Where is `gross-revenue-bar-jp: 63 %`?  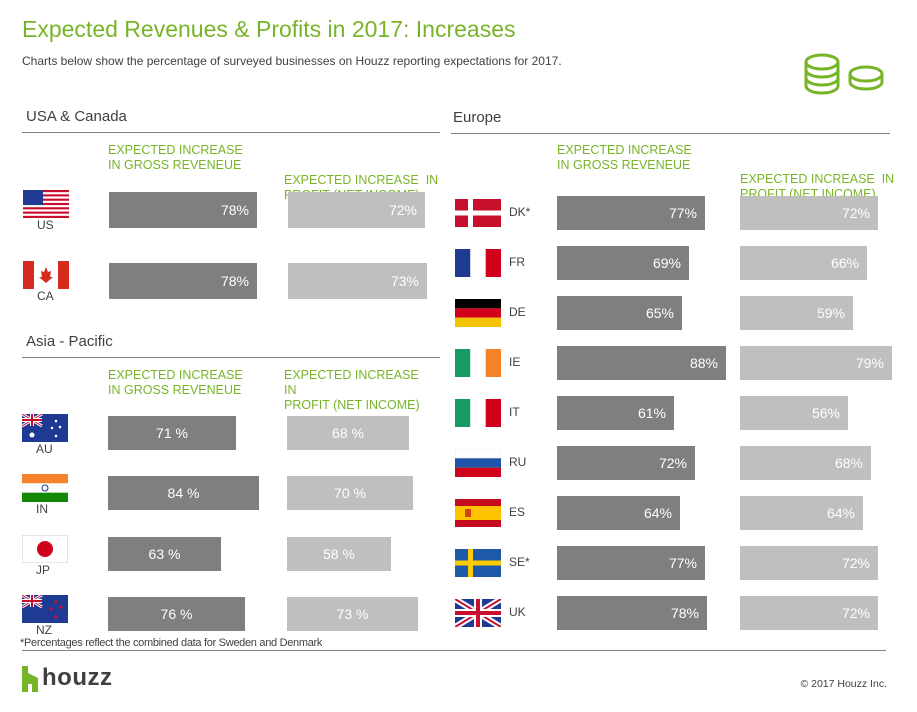 gross-revenue-bar-jp: 63 % is located at coordinates (164, 554).